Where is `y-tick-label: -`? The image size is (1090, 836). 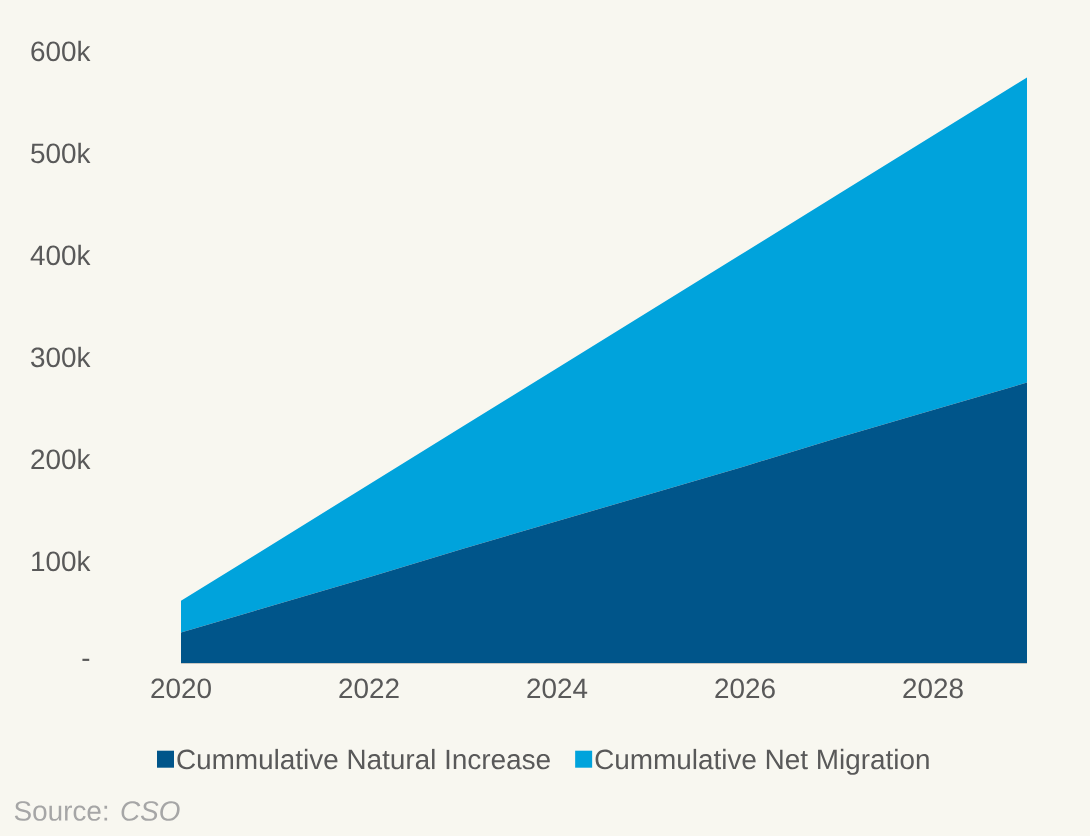 y-tick-label: - is located at coordinates (86, 659).